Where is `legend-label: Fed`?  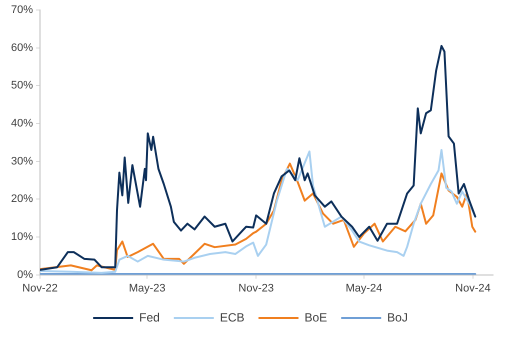 legend-label: Fed is located at coordinates (149, 317).